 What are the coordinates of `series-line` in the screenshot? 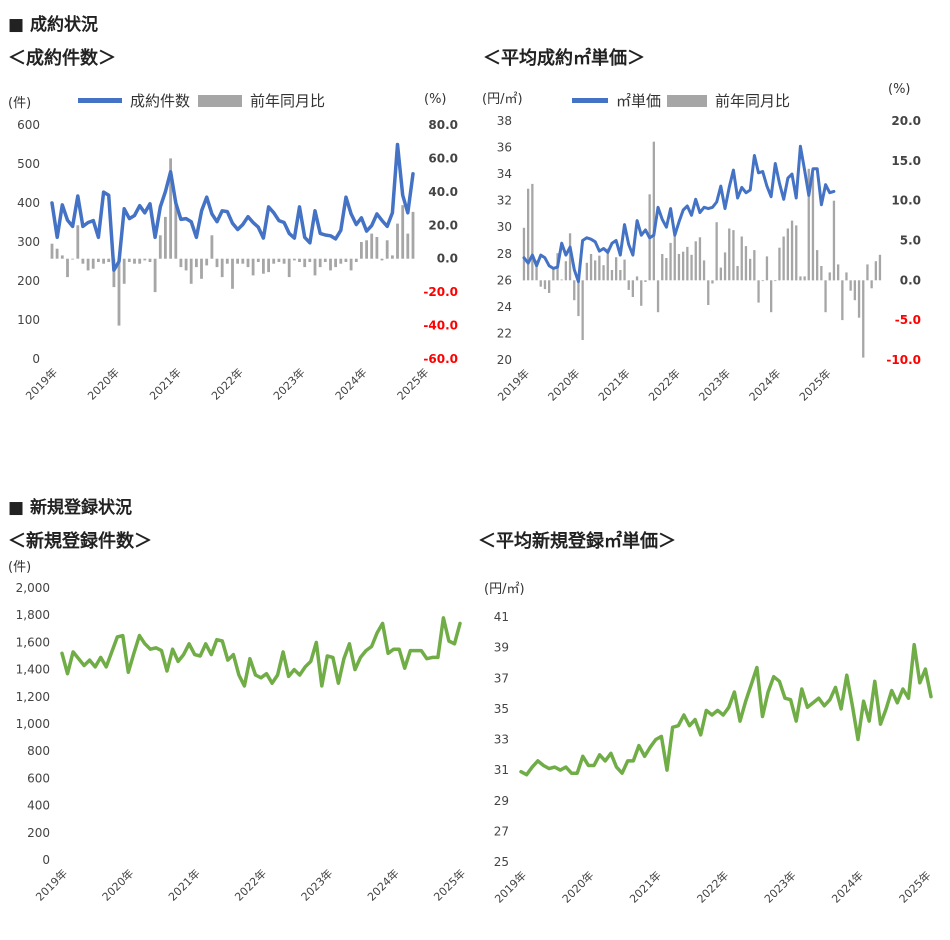 It's located at (261, 652).